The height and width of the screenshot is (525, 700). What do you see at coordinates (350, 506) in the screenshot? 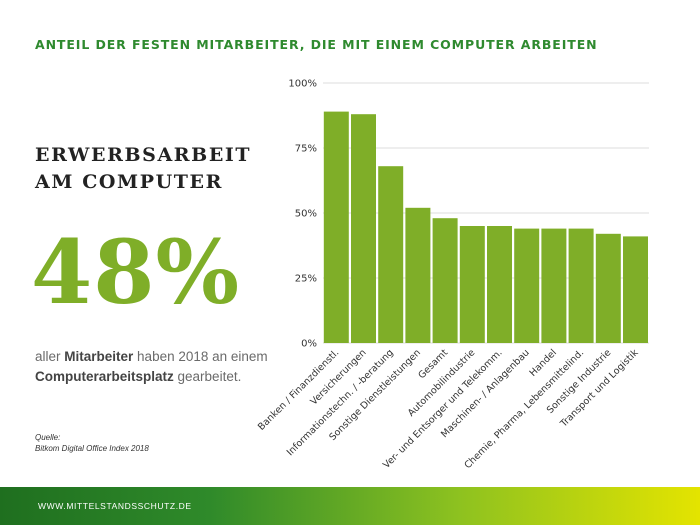
I see `footer-bar: WWW.MITTELSTANDSSCHUTZ.DE` at bounding box center [350, 506].